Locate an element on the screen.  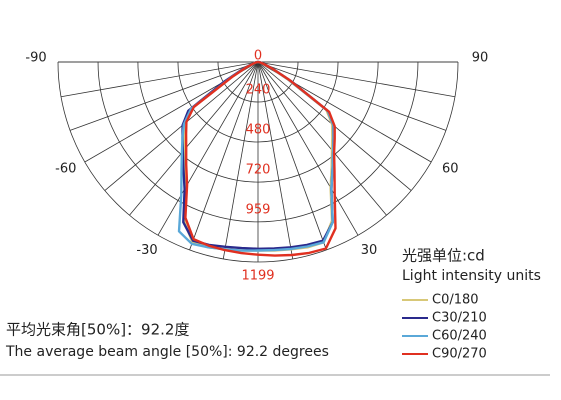
r-tick-label: 720 is located at coordinates (258, 170).